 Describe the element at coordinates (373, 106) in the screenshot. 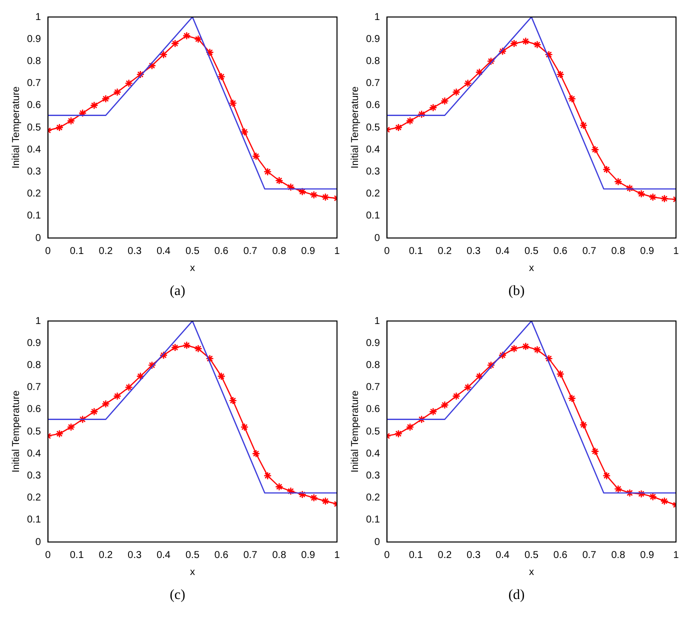

I see `y-tick-label: 0.6` at that location.